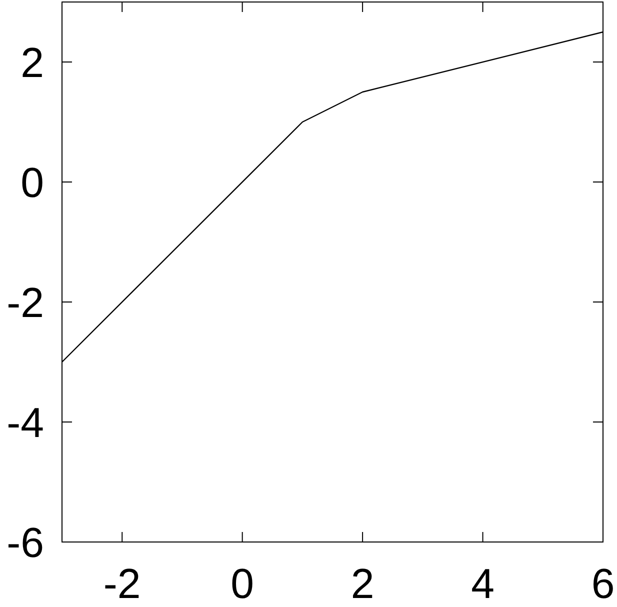  I want to click on x-tick-label: 4, so click(482, 583).